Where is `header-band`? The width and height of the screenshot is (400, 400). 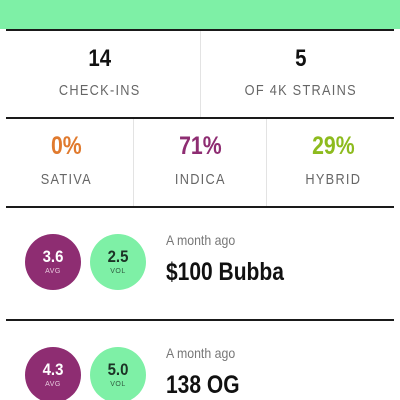
header-band is located at coordinates (200, 14).